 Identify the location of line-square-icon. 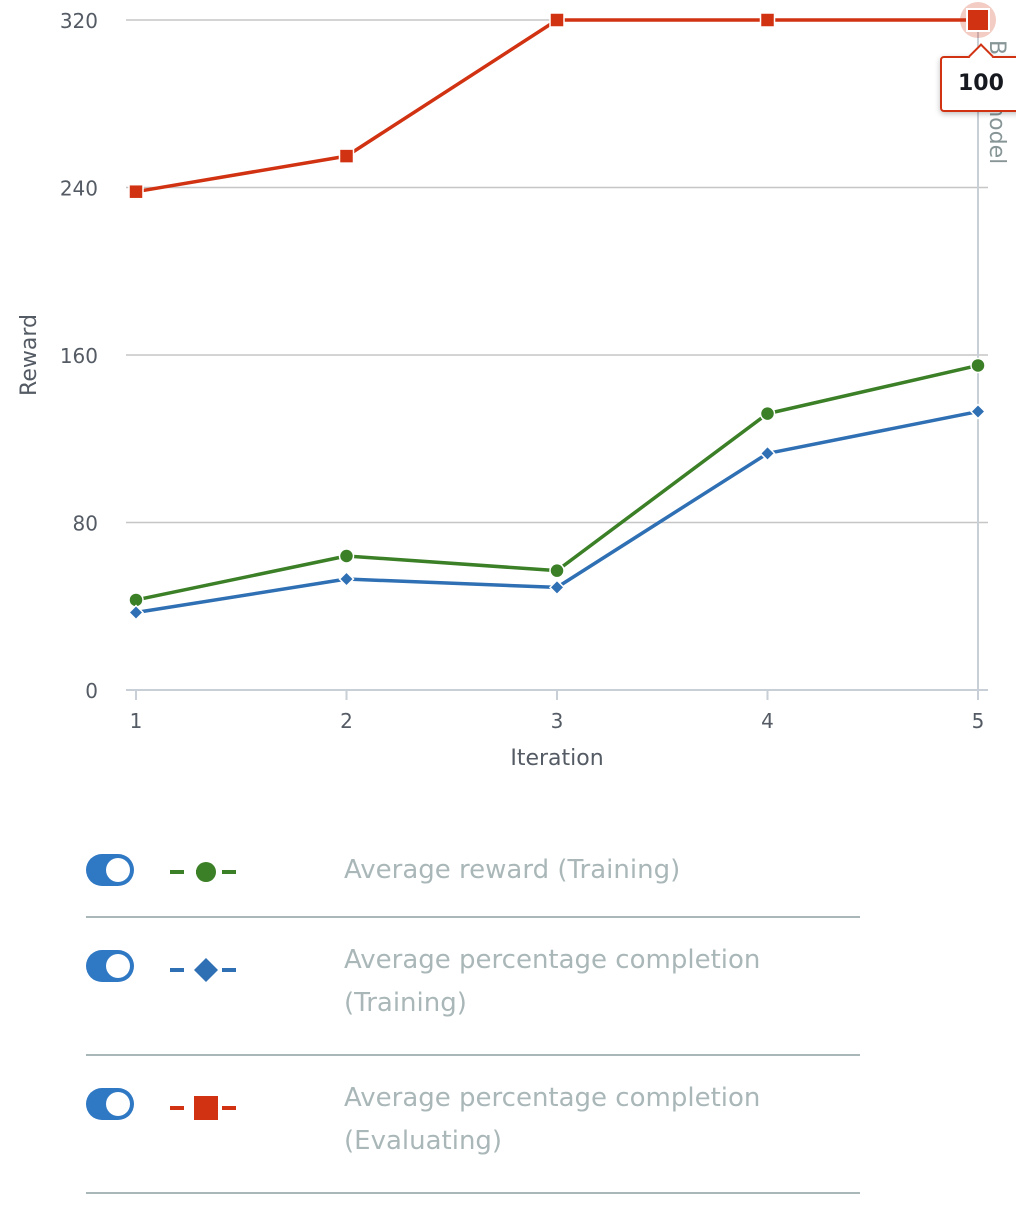
(206, 1108).